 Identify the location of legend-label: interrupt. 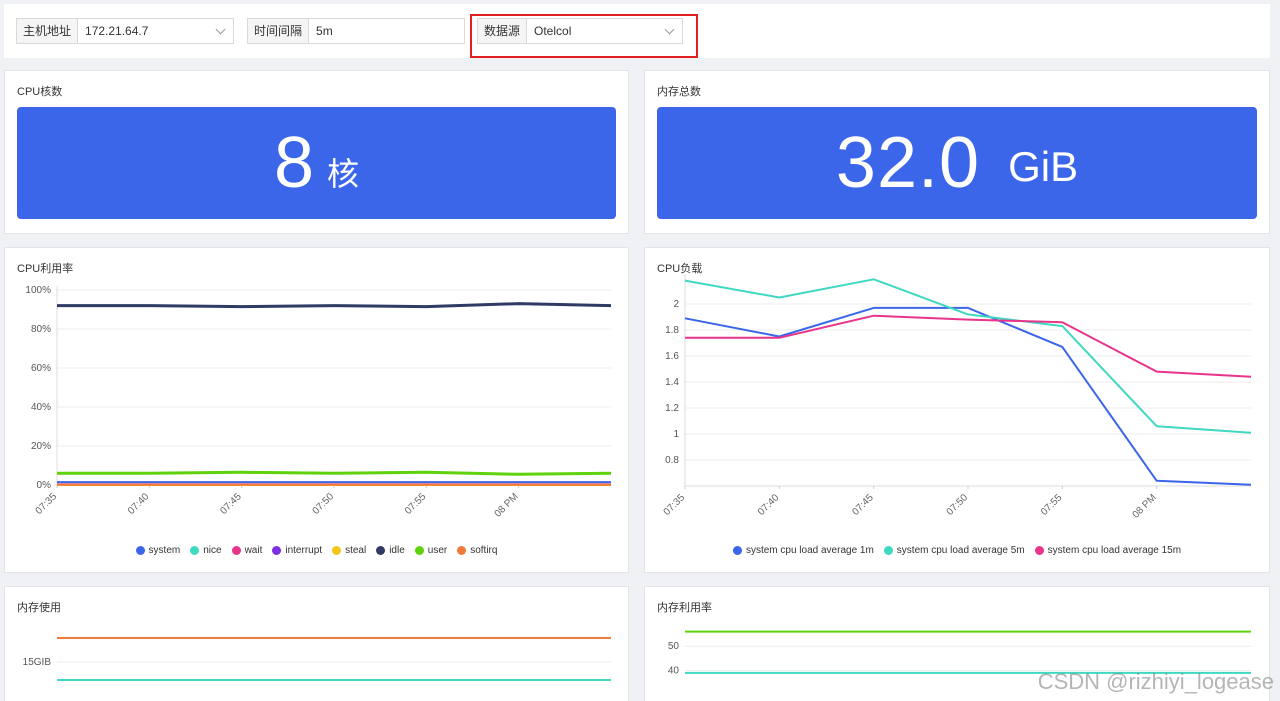
(304, 550).